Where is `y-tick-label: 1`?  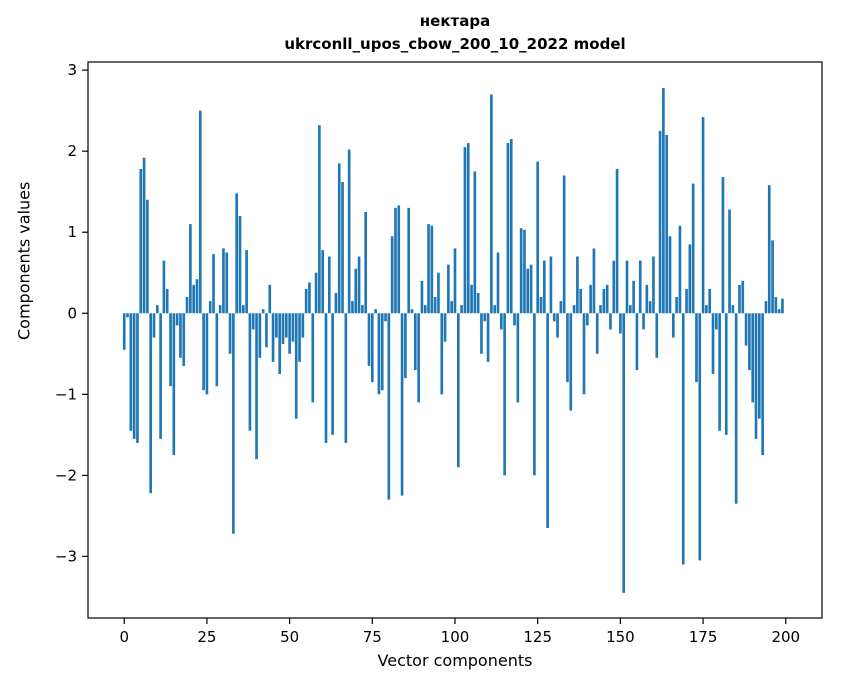
y-tick-label: 1 is located at coordinates (72, 232).